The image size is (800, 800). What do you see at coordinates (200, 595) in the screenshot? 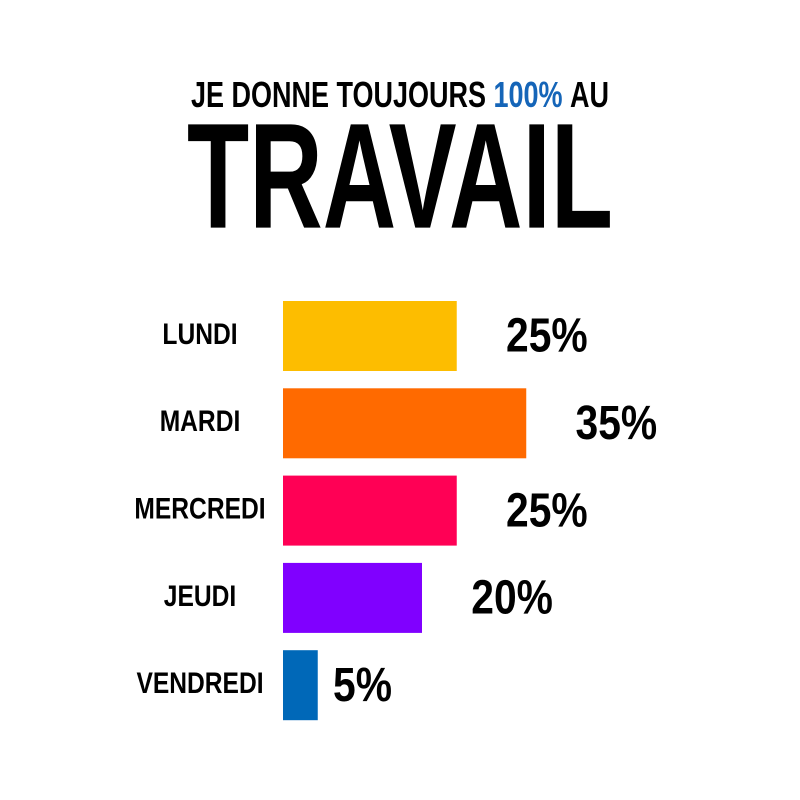
I see `category-label: JEUDI` at bounding box center [200, 595].